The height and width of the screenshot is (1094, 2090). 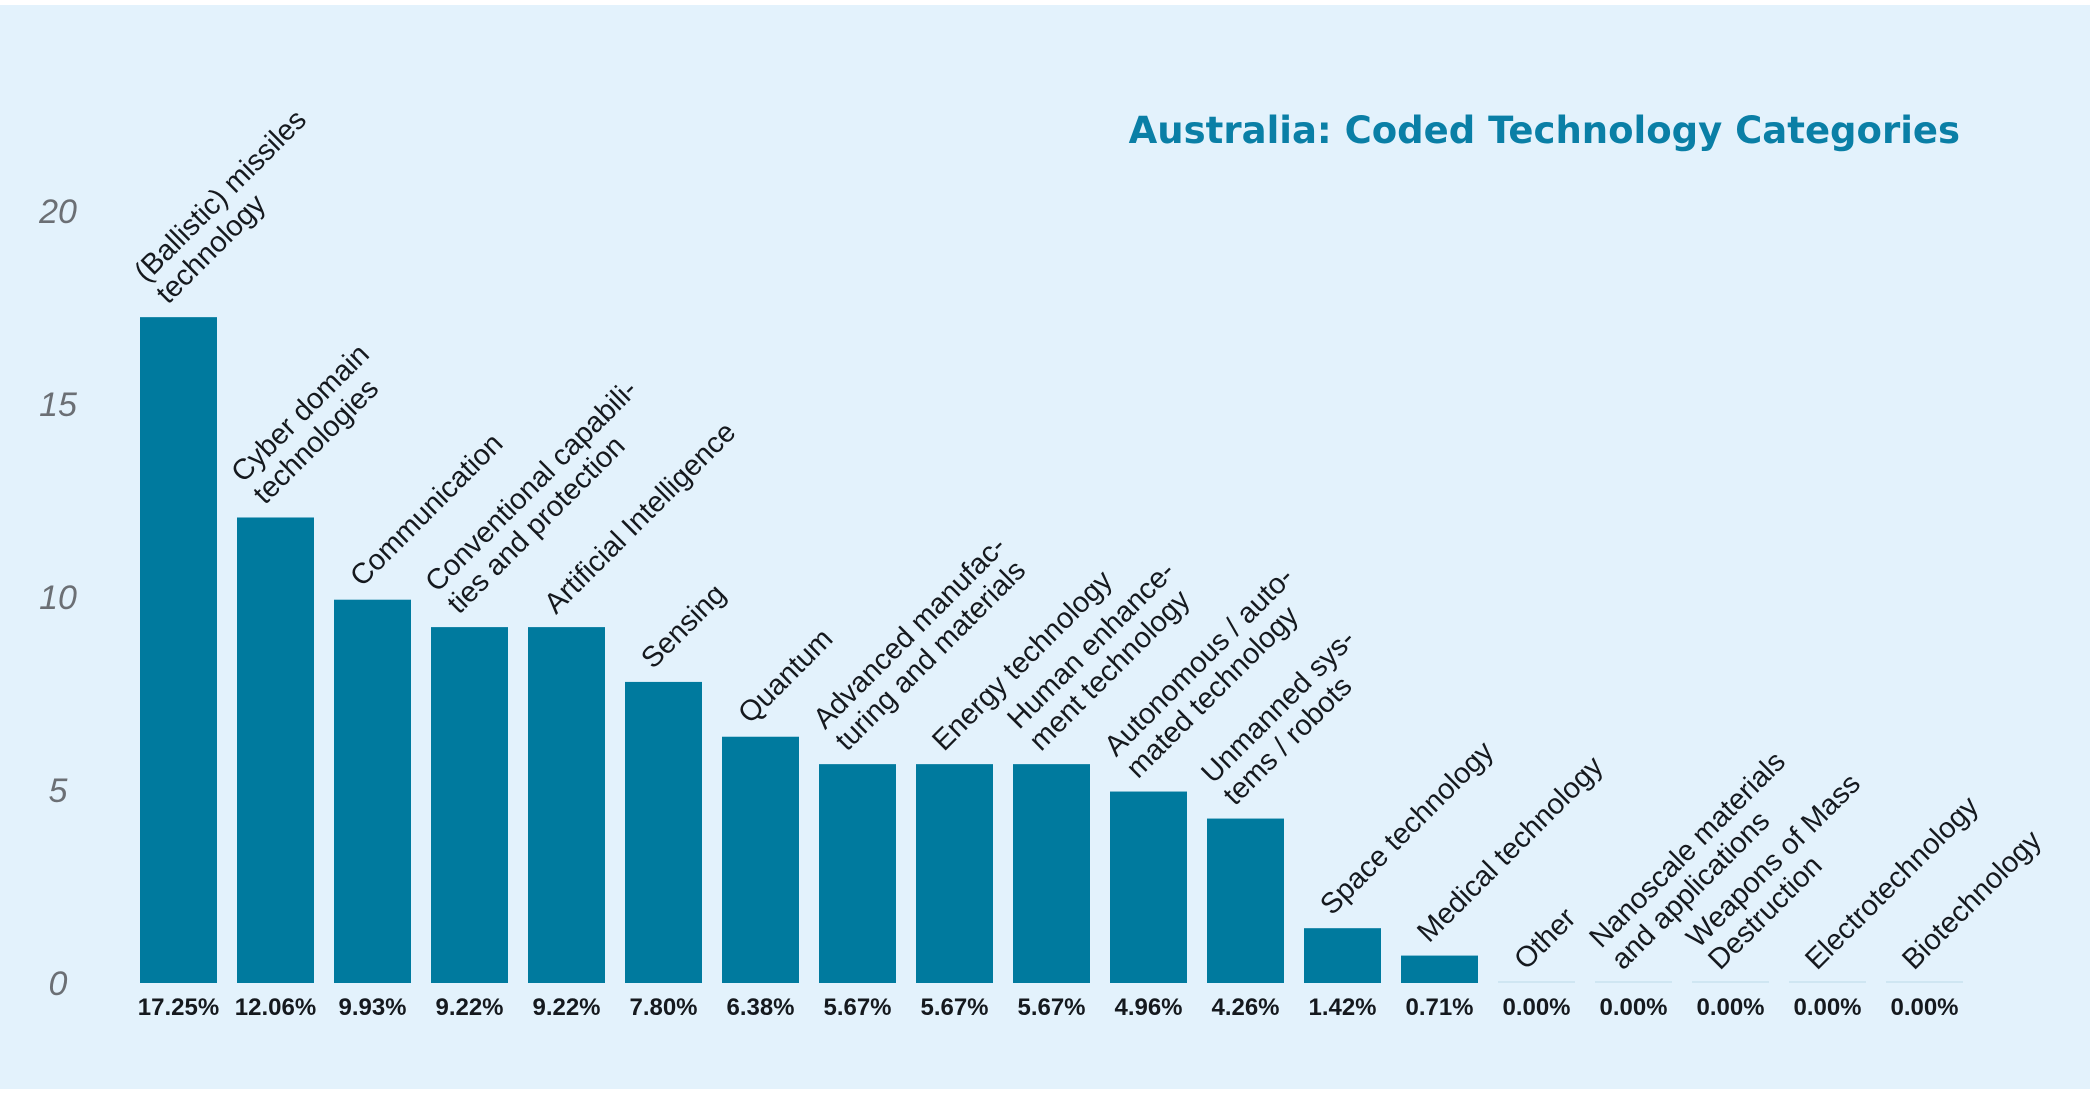 I want to click on value-label: 9.93%, so click(x=372, y=1007).